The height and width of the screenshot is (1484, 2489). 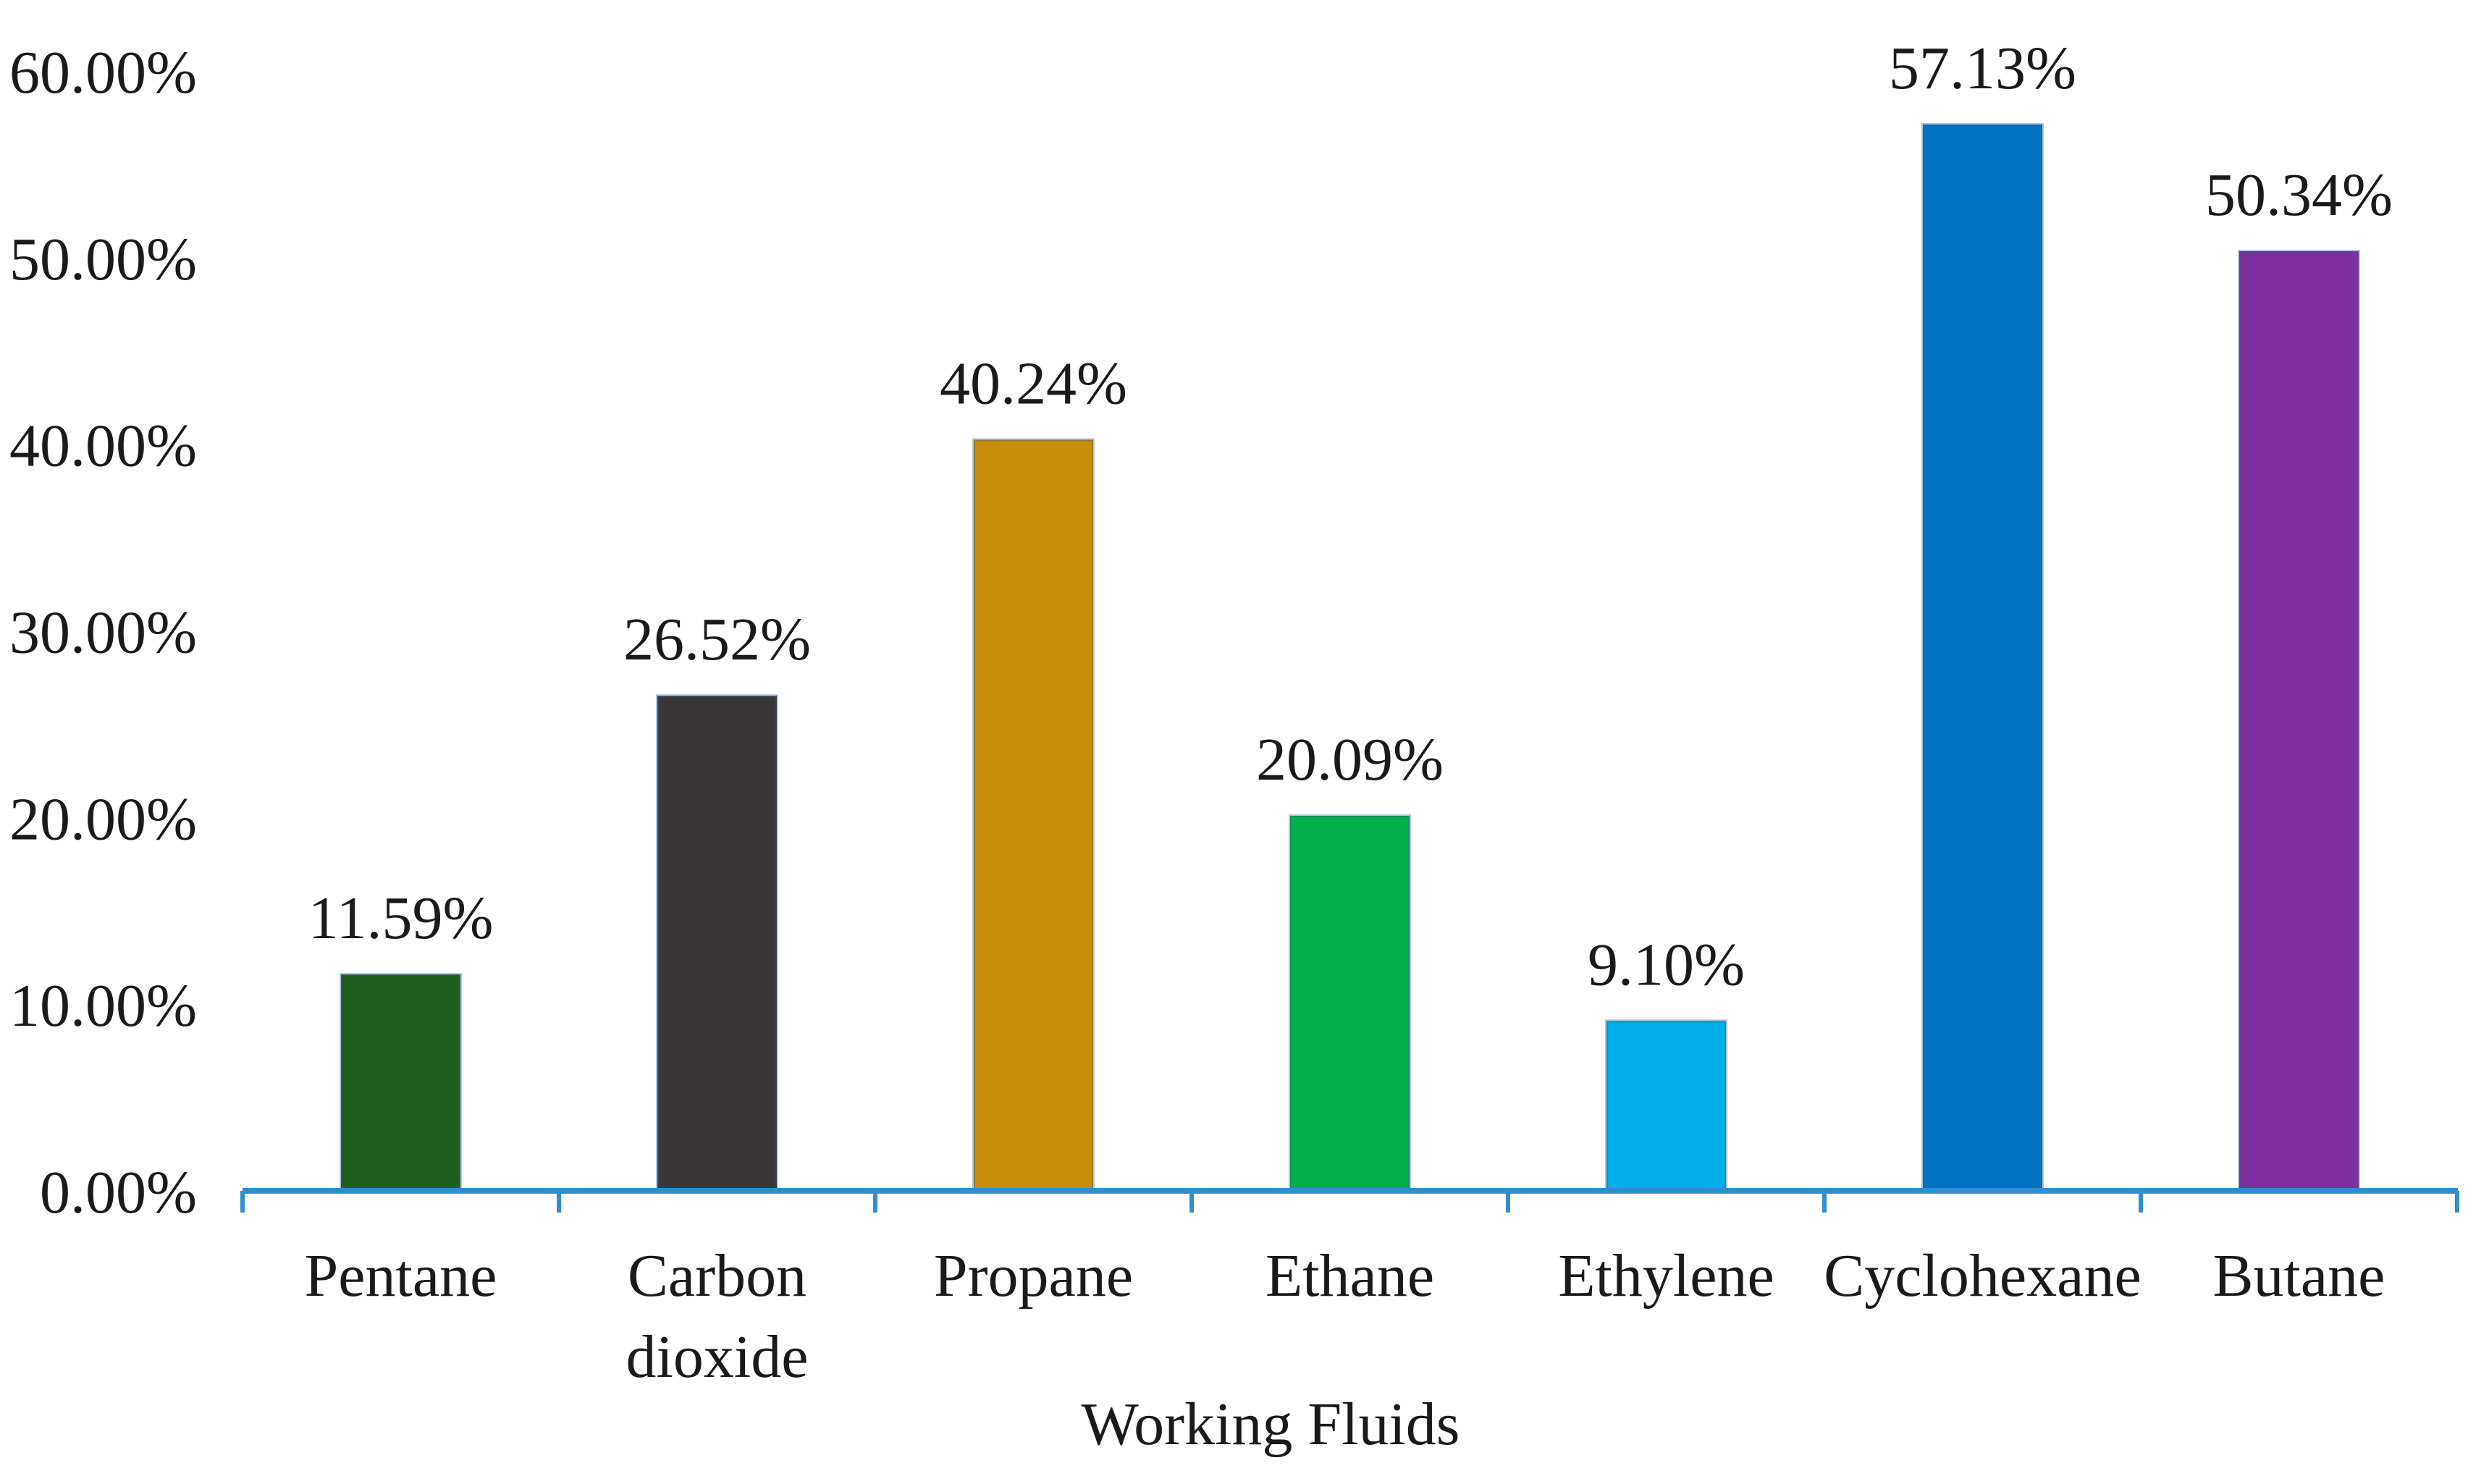 What do you see at coordinates (1982, 68) in the screenshot?
I see `data-label: 57.13%` at bounding box center [1982, 68].